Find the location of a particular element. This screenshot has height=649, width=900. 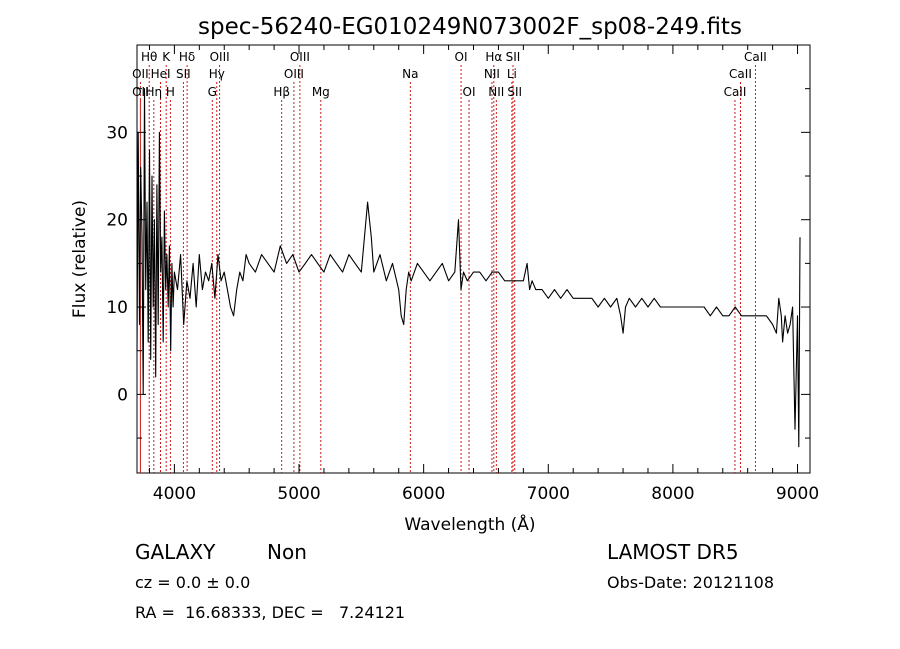

spectral-line-label: Na is located at coordinates (410, 74).